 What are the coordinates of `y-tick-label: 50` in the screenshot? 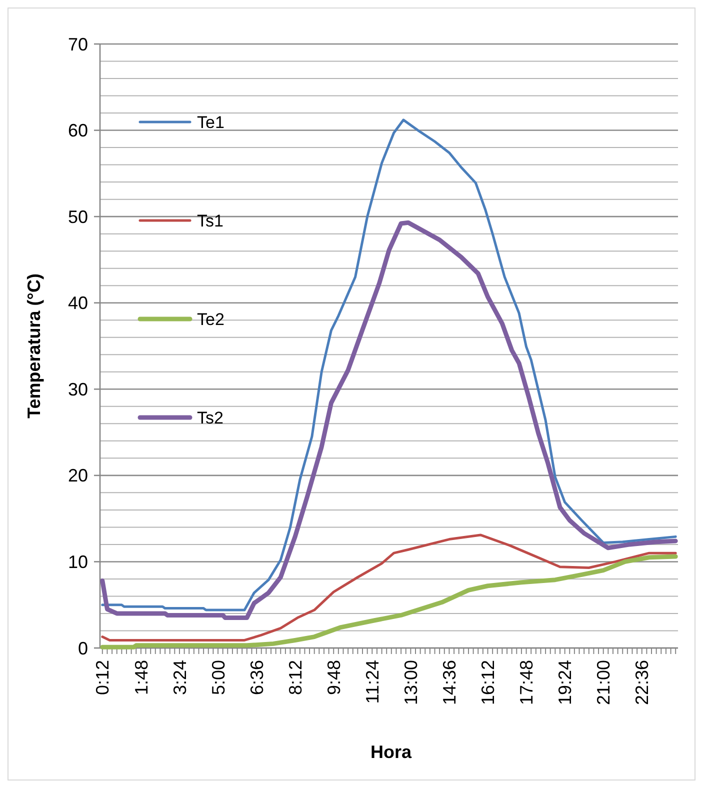 It's located at (78, 216).